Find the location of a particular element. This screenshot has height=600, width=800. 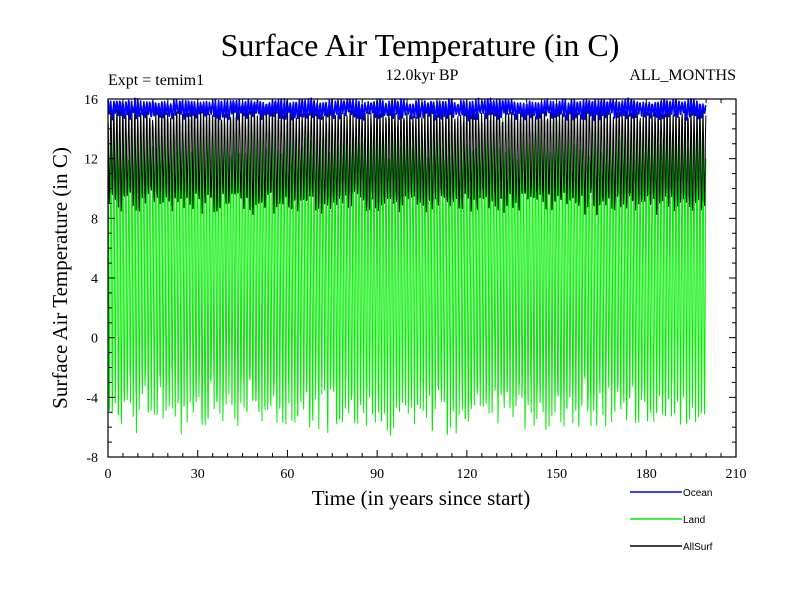

x-tick-label: 60 is located at coordinates (287, 474).